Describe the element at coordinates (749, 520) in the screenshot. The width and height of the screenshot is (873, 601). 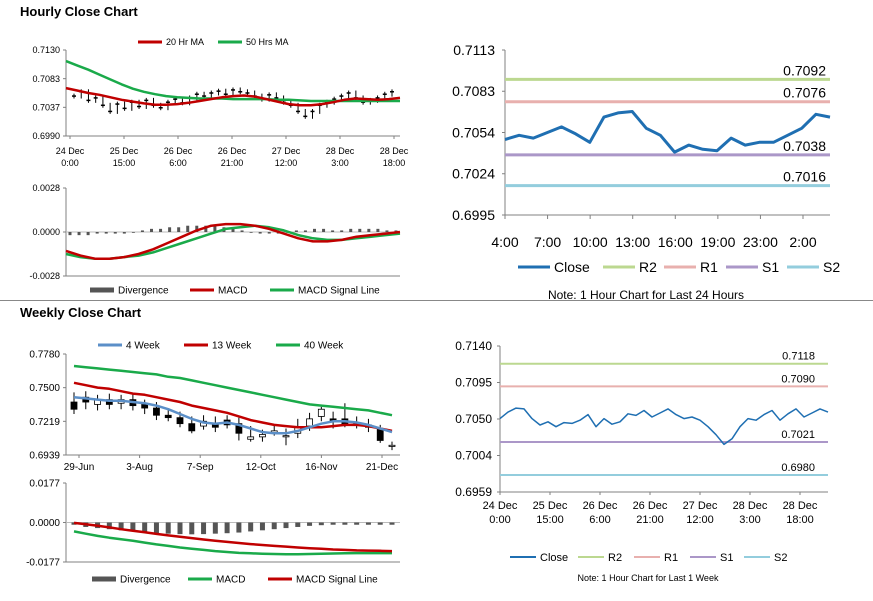
I see `weekly1w-xtick-time: 3:00` at that location.